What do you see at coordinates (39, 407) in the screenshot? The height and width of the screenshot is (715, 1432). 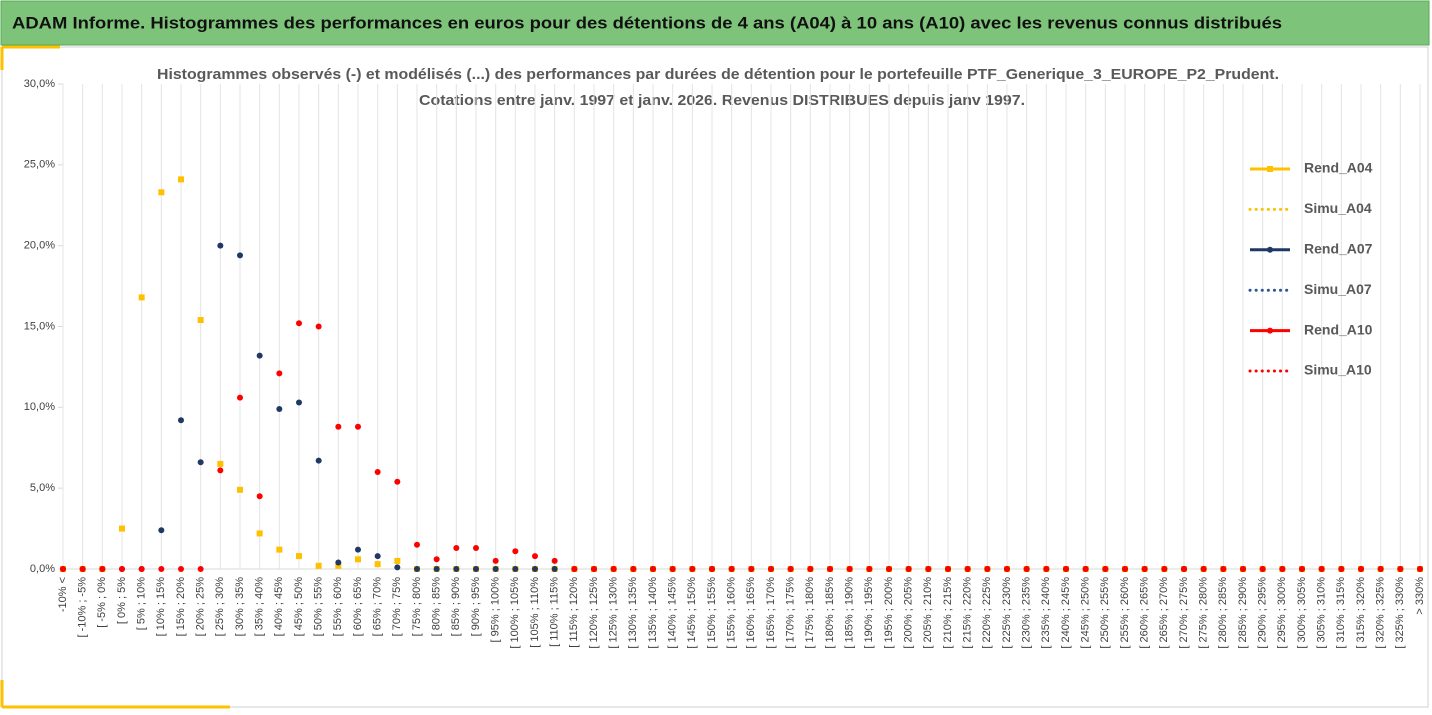 I see `y-tick-label: 10,0%` at bounding box center [39, 407].